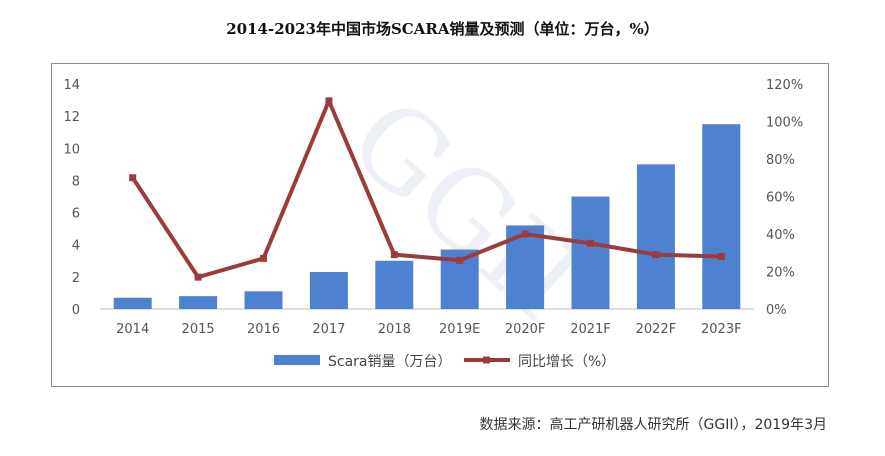 The height and width of the screenshot is (456, 885). What do you see at coordinates (76, 246) in the screenshot?
I see `y-left-tick-label: 4` at bounding box center [76, 246].